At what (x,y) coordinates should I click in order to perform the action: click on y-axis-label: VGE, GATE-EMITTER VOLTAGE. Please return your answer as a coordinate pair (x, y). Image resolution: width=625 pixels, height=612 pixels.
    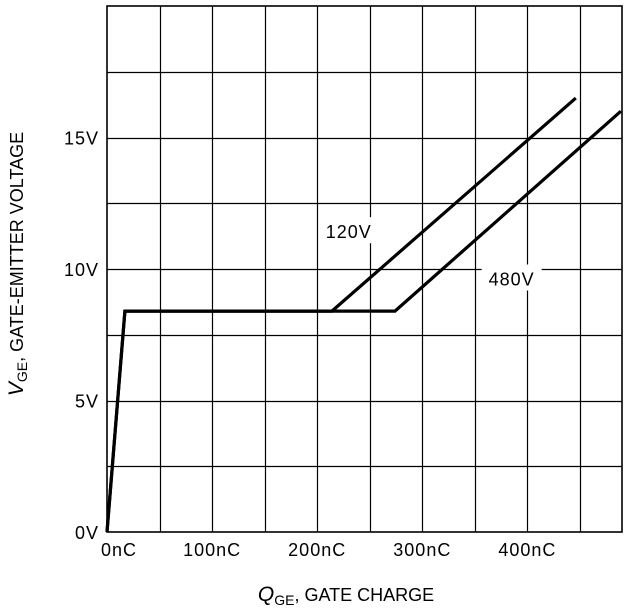
    Looking at the image, I should click on (17, 264).